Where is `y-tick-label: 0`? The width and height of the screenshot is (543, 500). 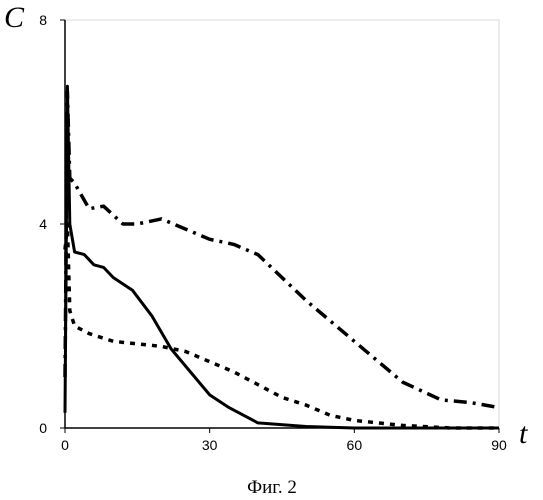
y-tick-label: 0 is located at coordinates (43, 428).